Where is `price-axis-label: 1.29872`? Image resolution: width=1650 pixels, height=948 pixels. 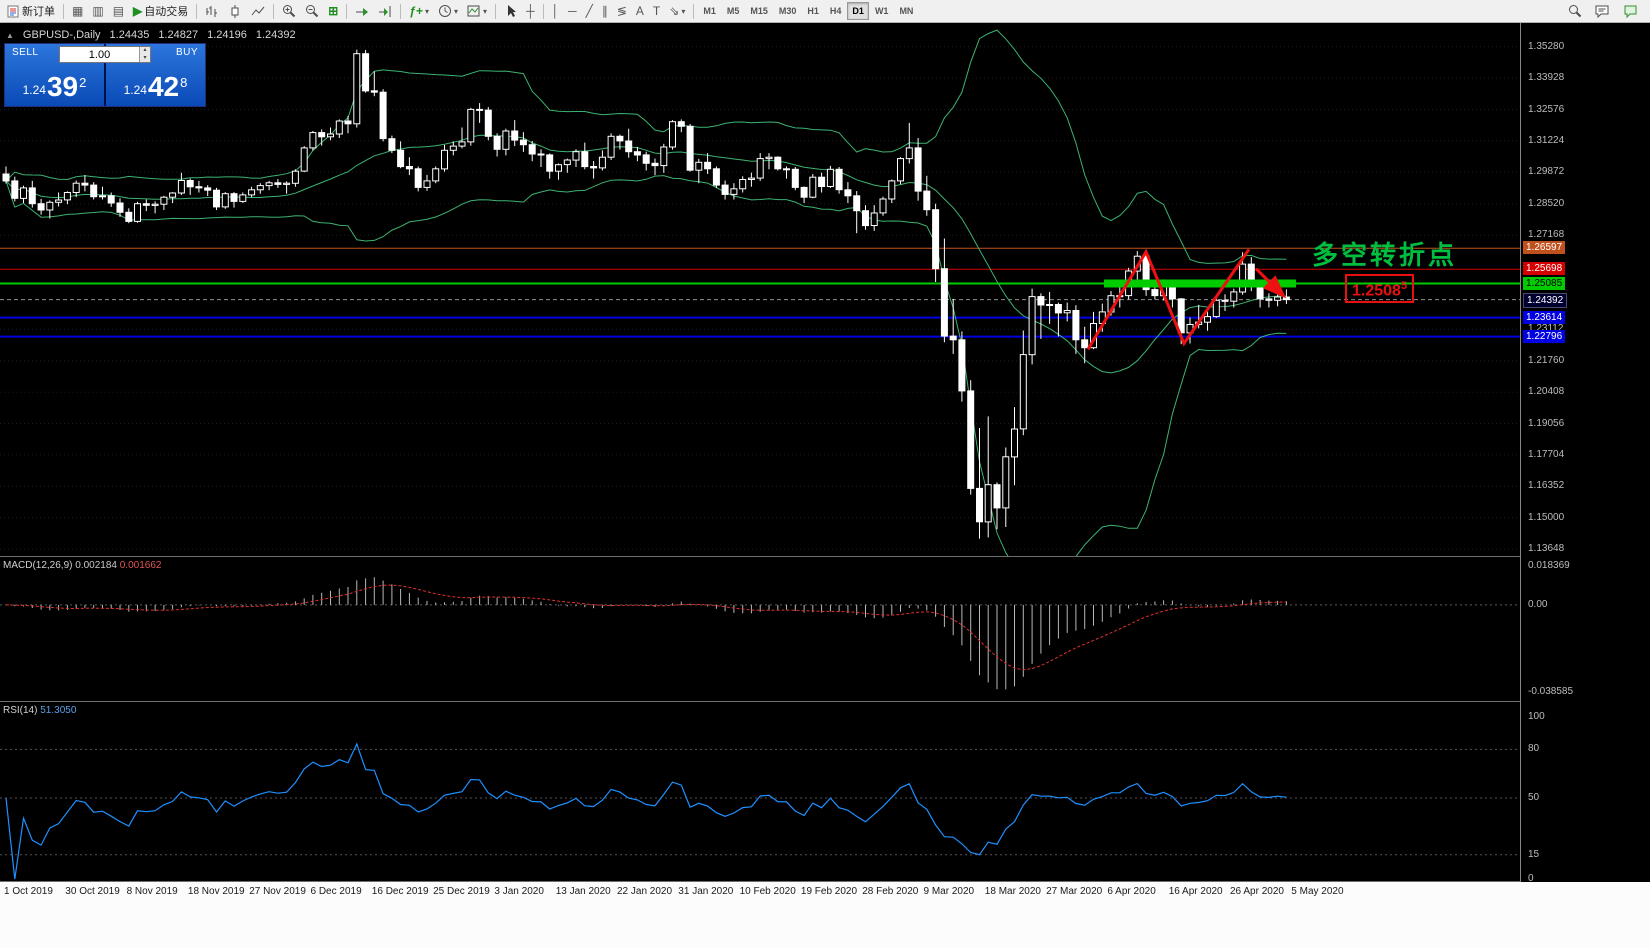
price-axis-label: 1.29872 is located at coordinates (1546, 172).